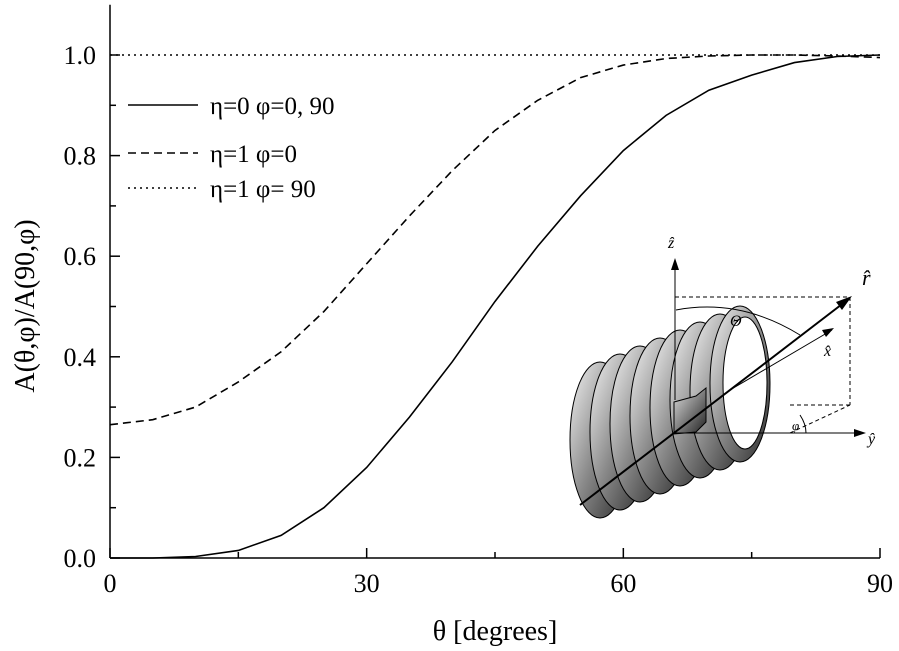 This screenshot has height=651, width=899. Describe the element at coordinates (80, 156) in the screenshot. I see `y-tick-label: 0.8` at that location.